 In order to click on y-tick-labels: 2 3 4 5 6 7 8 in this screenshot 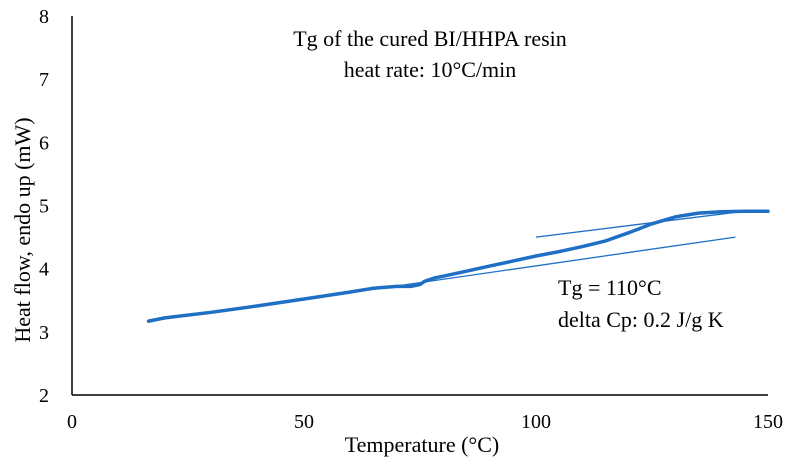, I will do `click(44, 206)`.